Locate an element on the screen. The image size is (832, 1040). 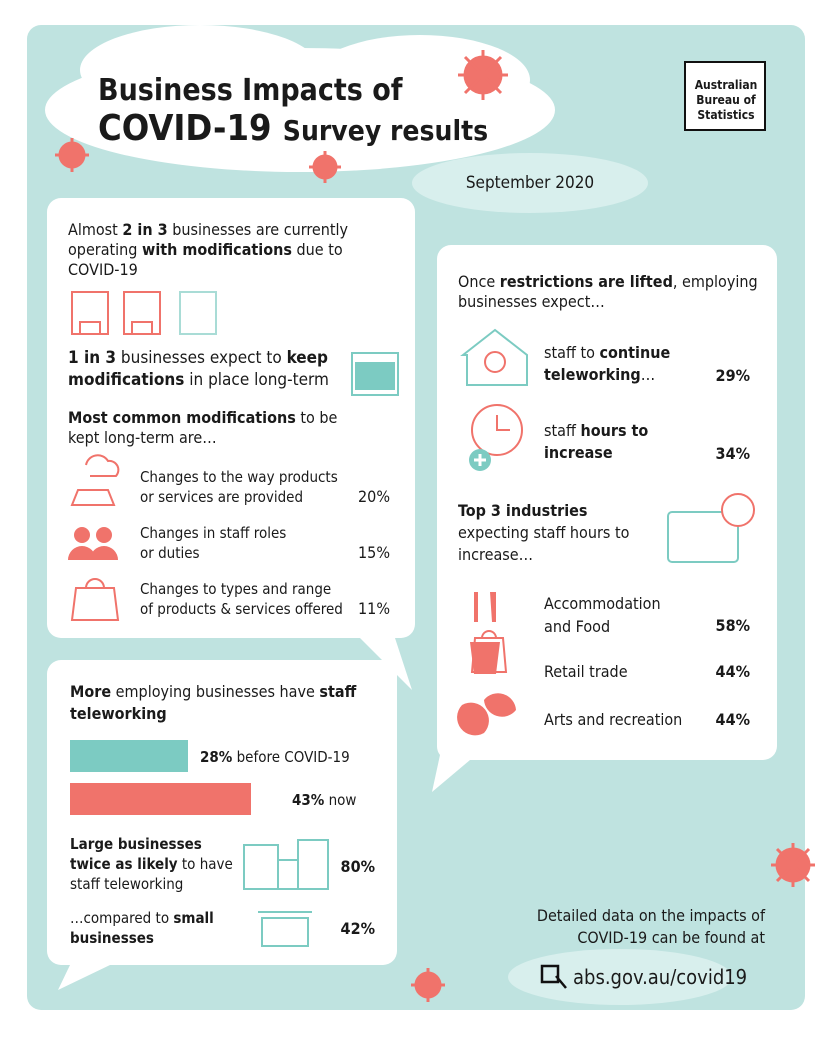
line: or services are provided is located at coordinates (222, 497).